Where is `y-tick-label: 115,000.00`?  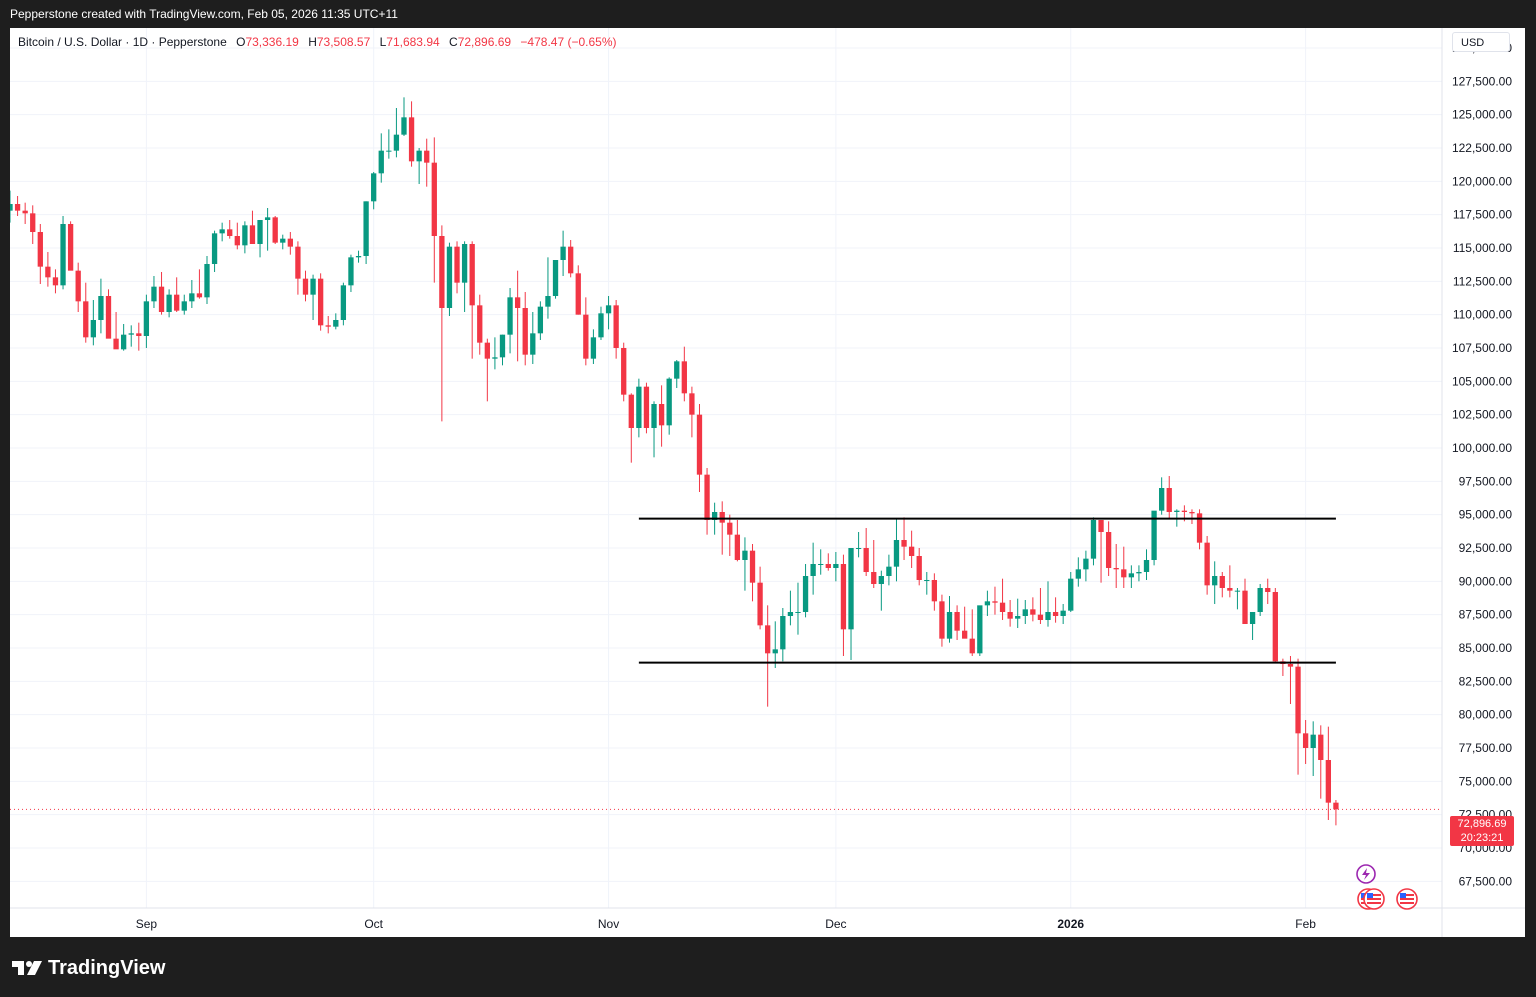 y-tick-label: 115,000.00 is located at coordinates (1482, 248).